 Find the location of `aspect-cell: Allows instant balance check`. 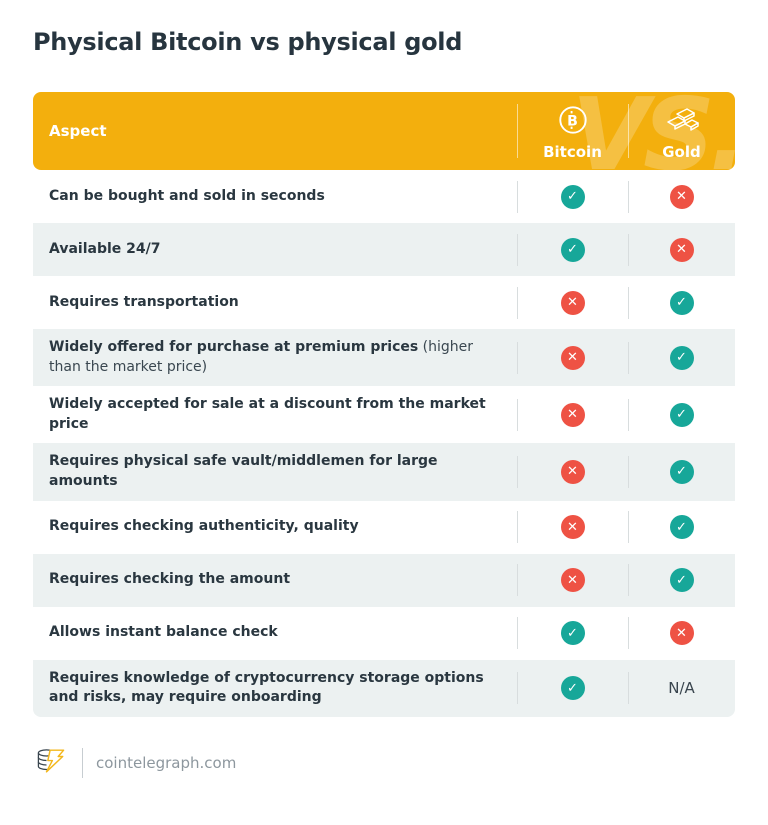

aspect-cell: Allows instant balance check is located at coordinates (275, 633).